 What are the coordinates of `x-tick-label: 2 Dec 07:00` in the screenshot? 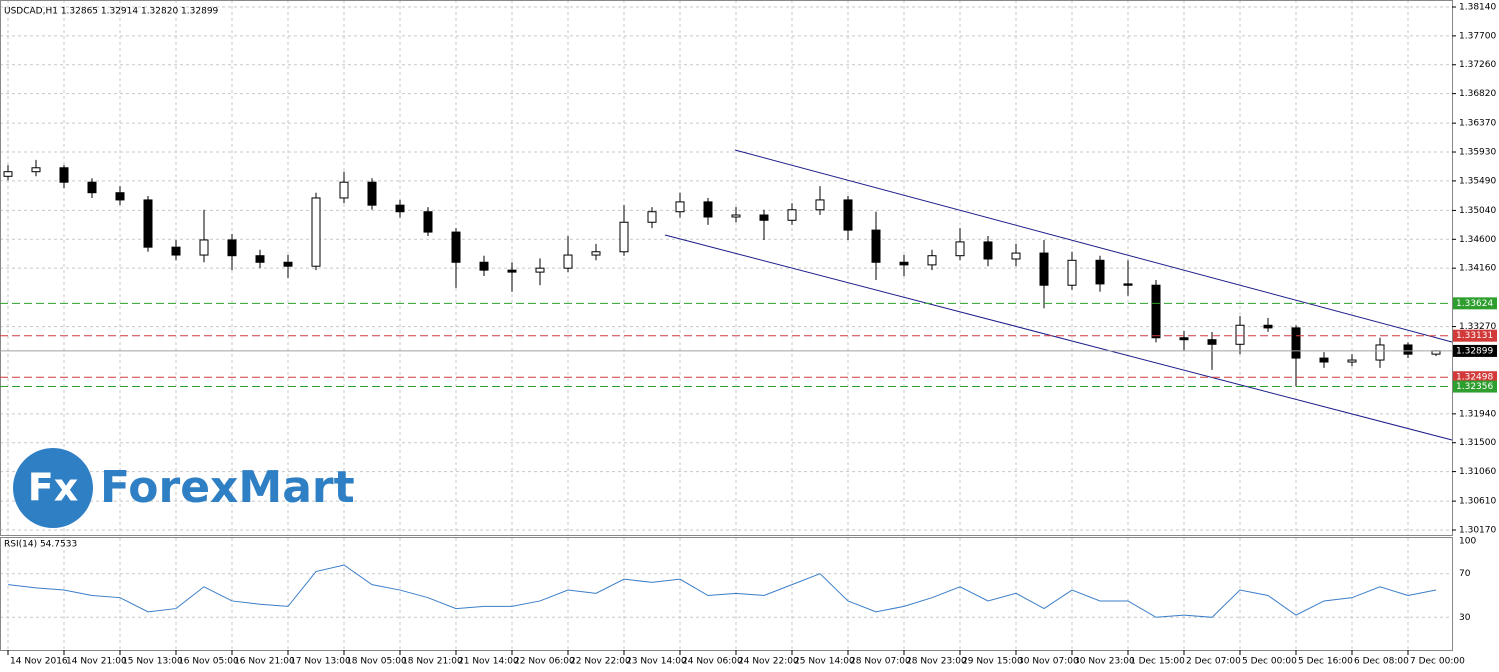 It's located at (1213, 662).